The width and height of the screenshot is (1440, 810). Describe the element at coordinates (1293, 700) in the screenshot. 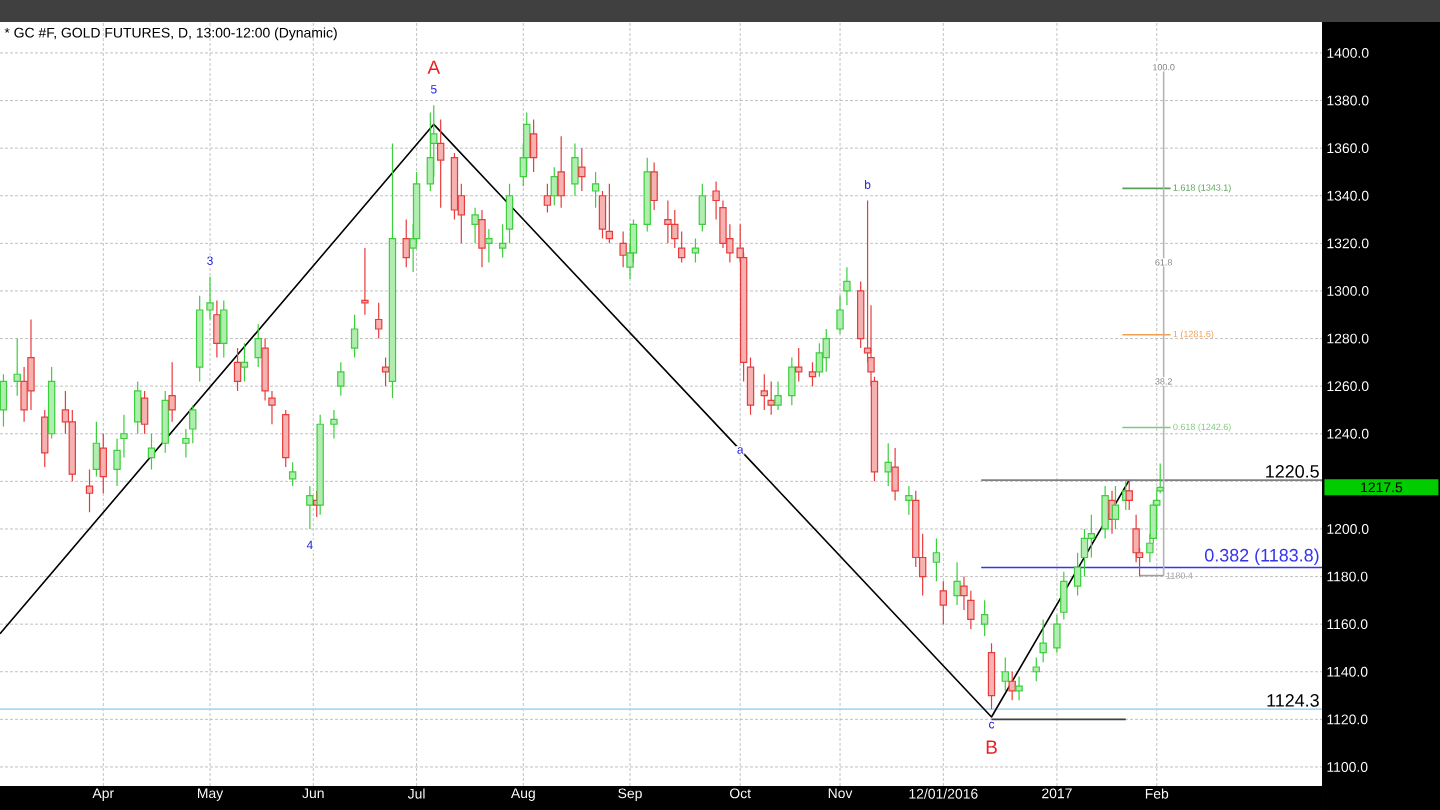

I see `ref-line-label: 1124.3` at that location.